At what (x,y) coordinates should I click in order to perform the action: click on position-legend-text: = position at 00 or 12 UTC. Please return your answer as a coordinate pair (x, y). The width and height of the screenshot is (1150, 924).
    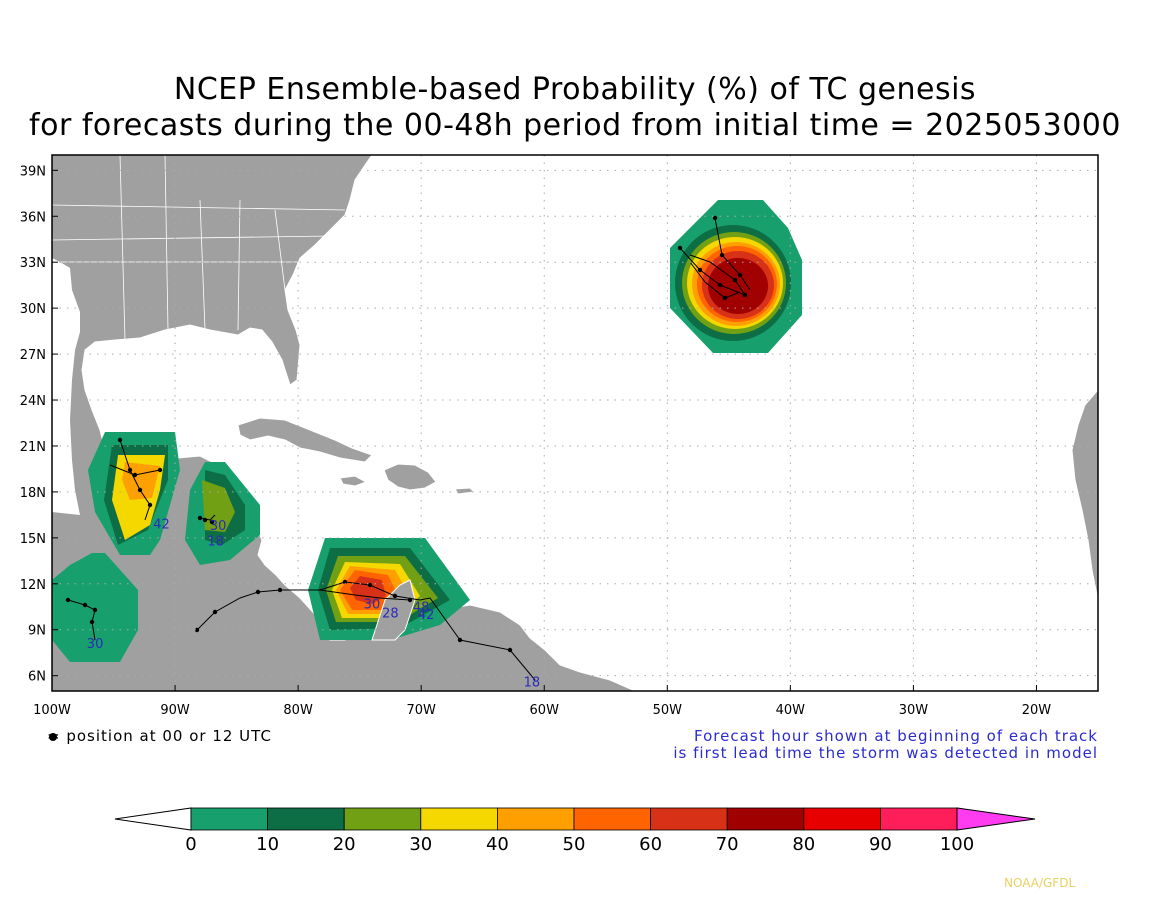
    Looking at the image, I should click on (159, 736).